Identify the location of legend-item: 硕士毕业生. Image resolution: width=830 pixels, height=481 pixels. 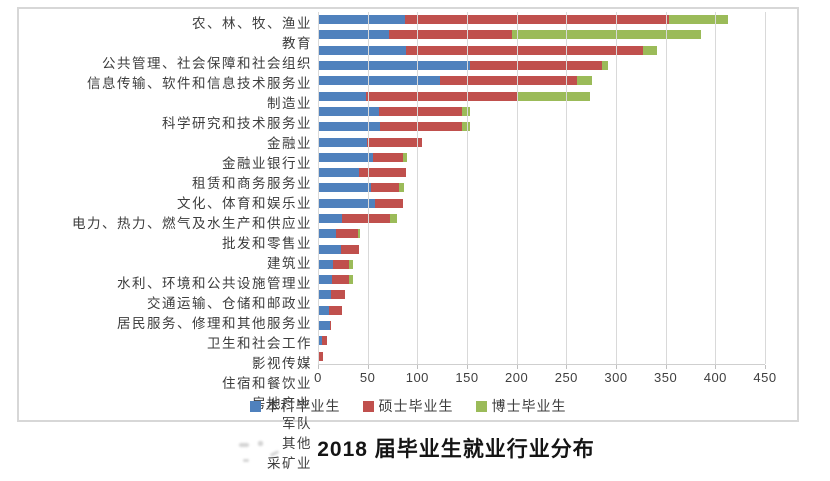
(408, 406).